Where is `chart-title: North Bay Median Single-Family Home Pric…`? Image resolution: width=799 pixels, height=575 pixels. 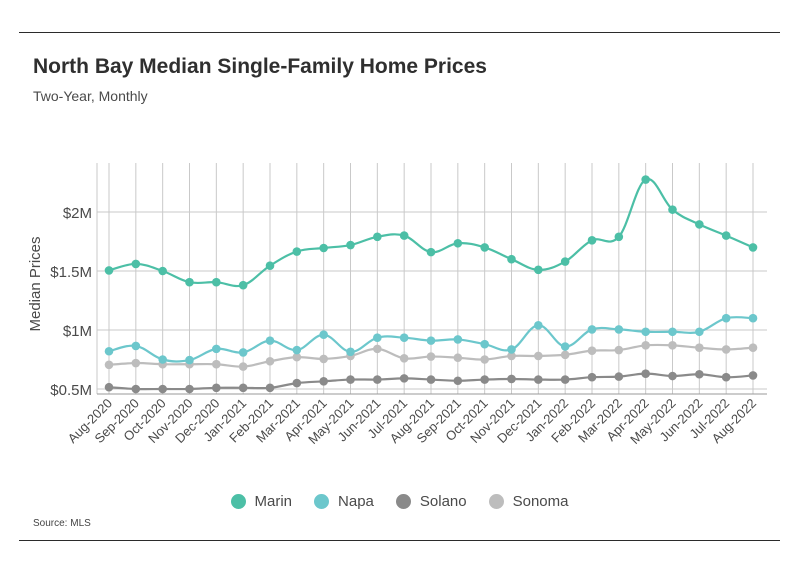 chart-title: North Bay Median Single-Family Home Pric… is located at coordinates (260, 66).